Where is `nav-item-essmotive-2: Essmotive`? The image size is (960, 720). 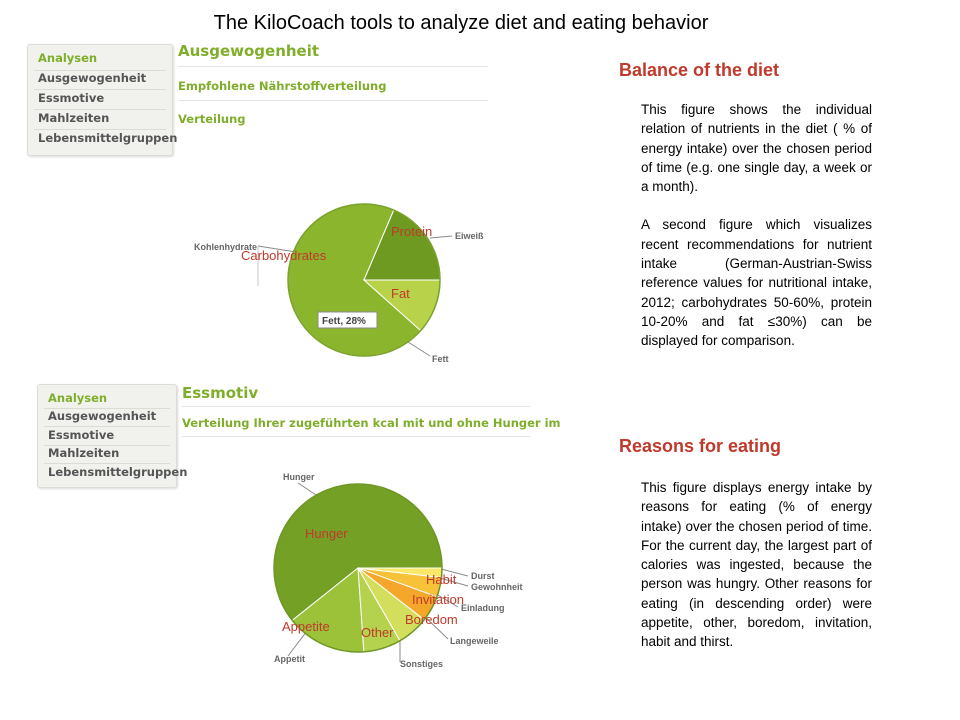
nav-item-essmotive-2: Essmotive is located at coordinates (81, 435).